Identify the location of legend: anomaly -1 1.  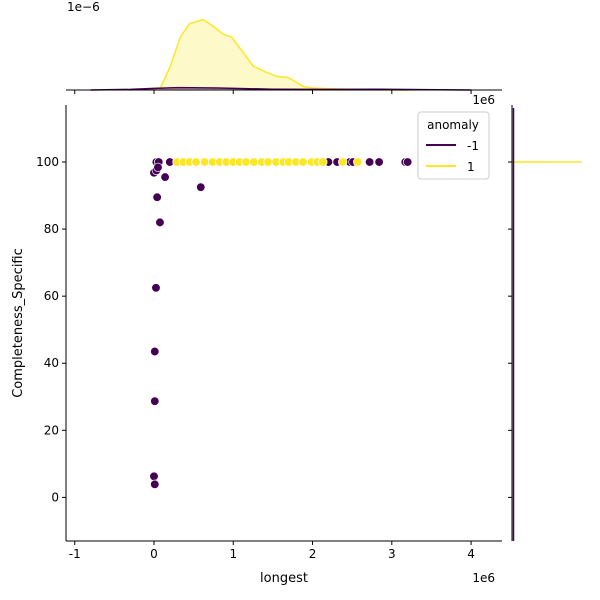
(453, 145).